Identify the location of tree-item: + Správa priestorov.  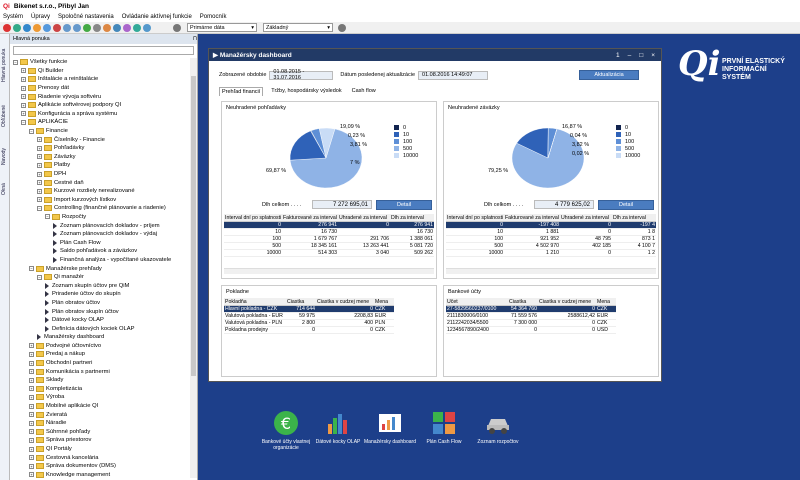
(100, 440).